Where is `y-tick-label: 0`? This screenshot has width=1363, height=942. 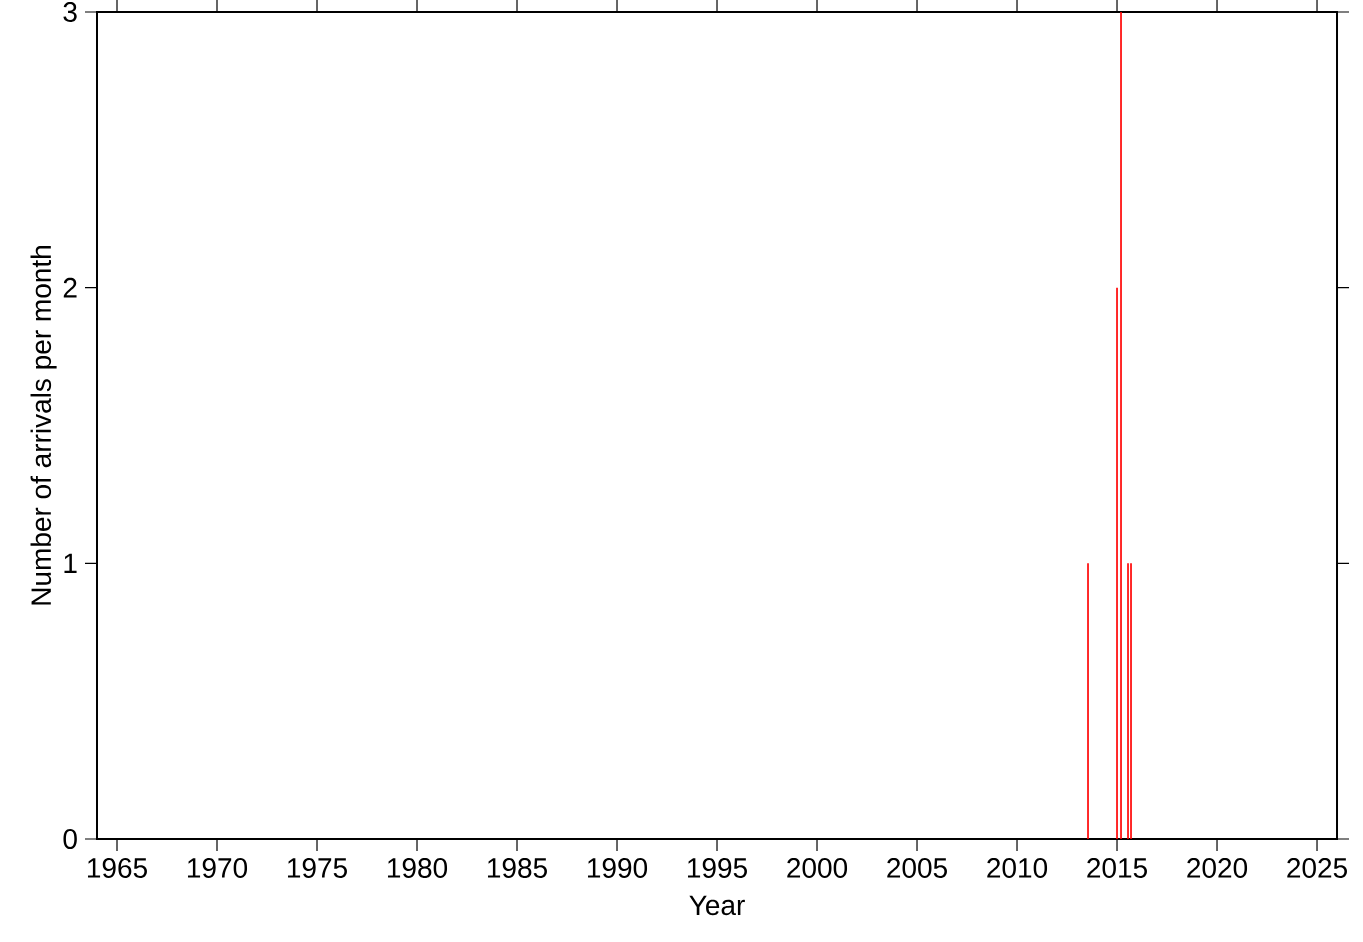 y-tick-label: 0 is located at coordinates (70, 839).